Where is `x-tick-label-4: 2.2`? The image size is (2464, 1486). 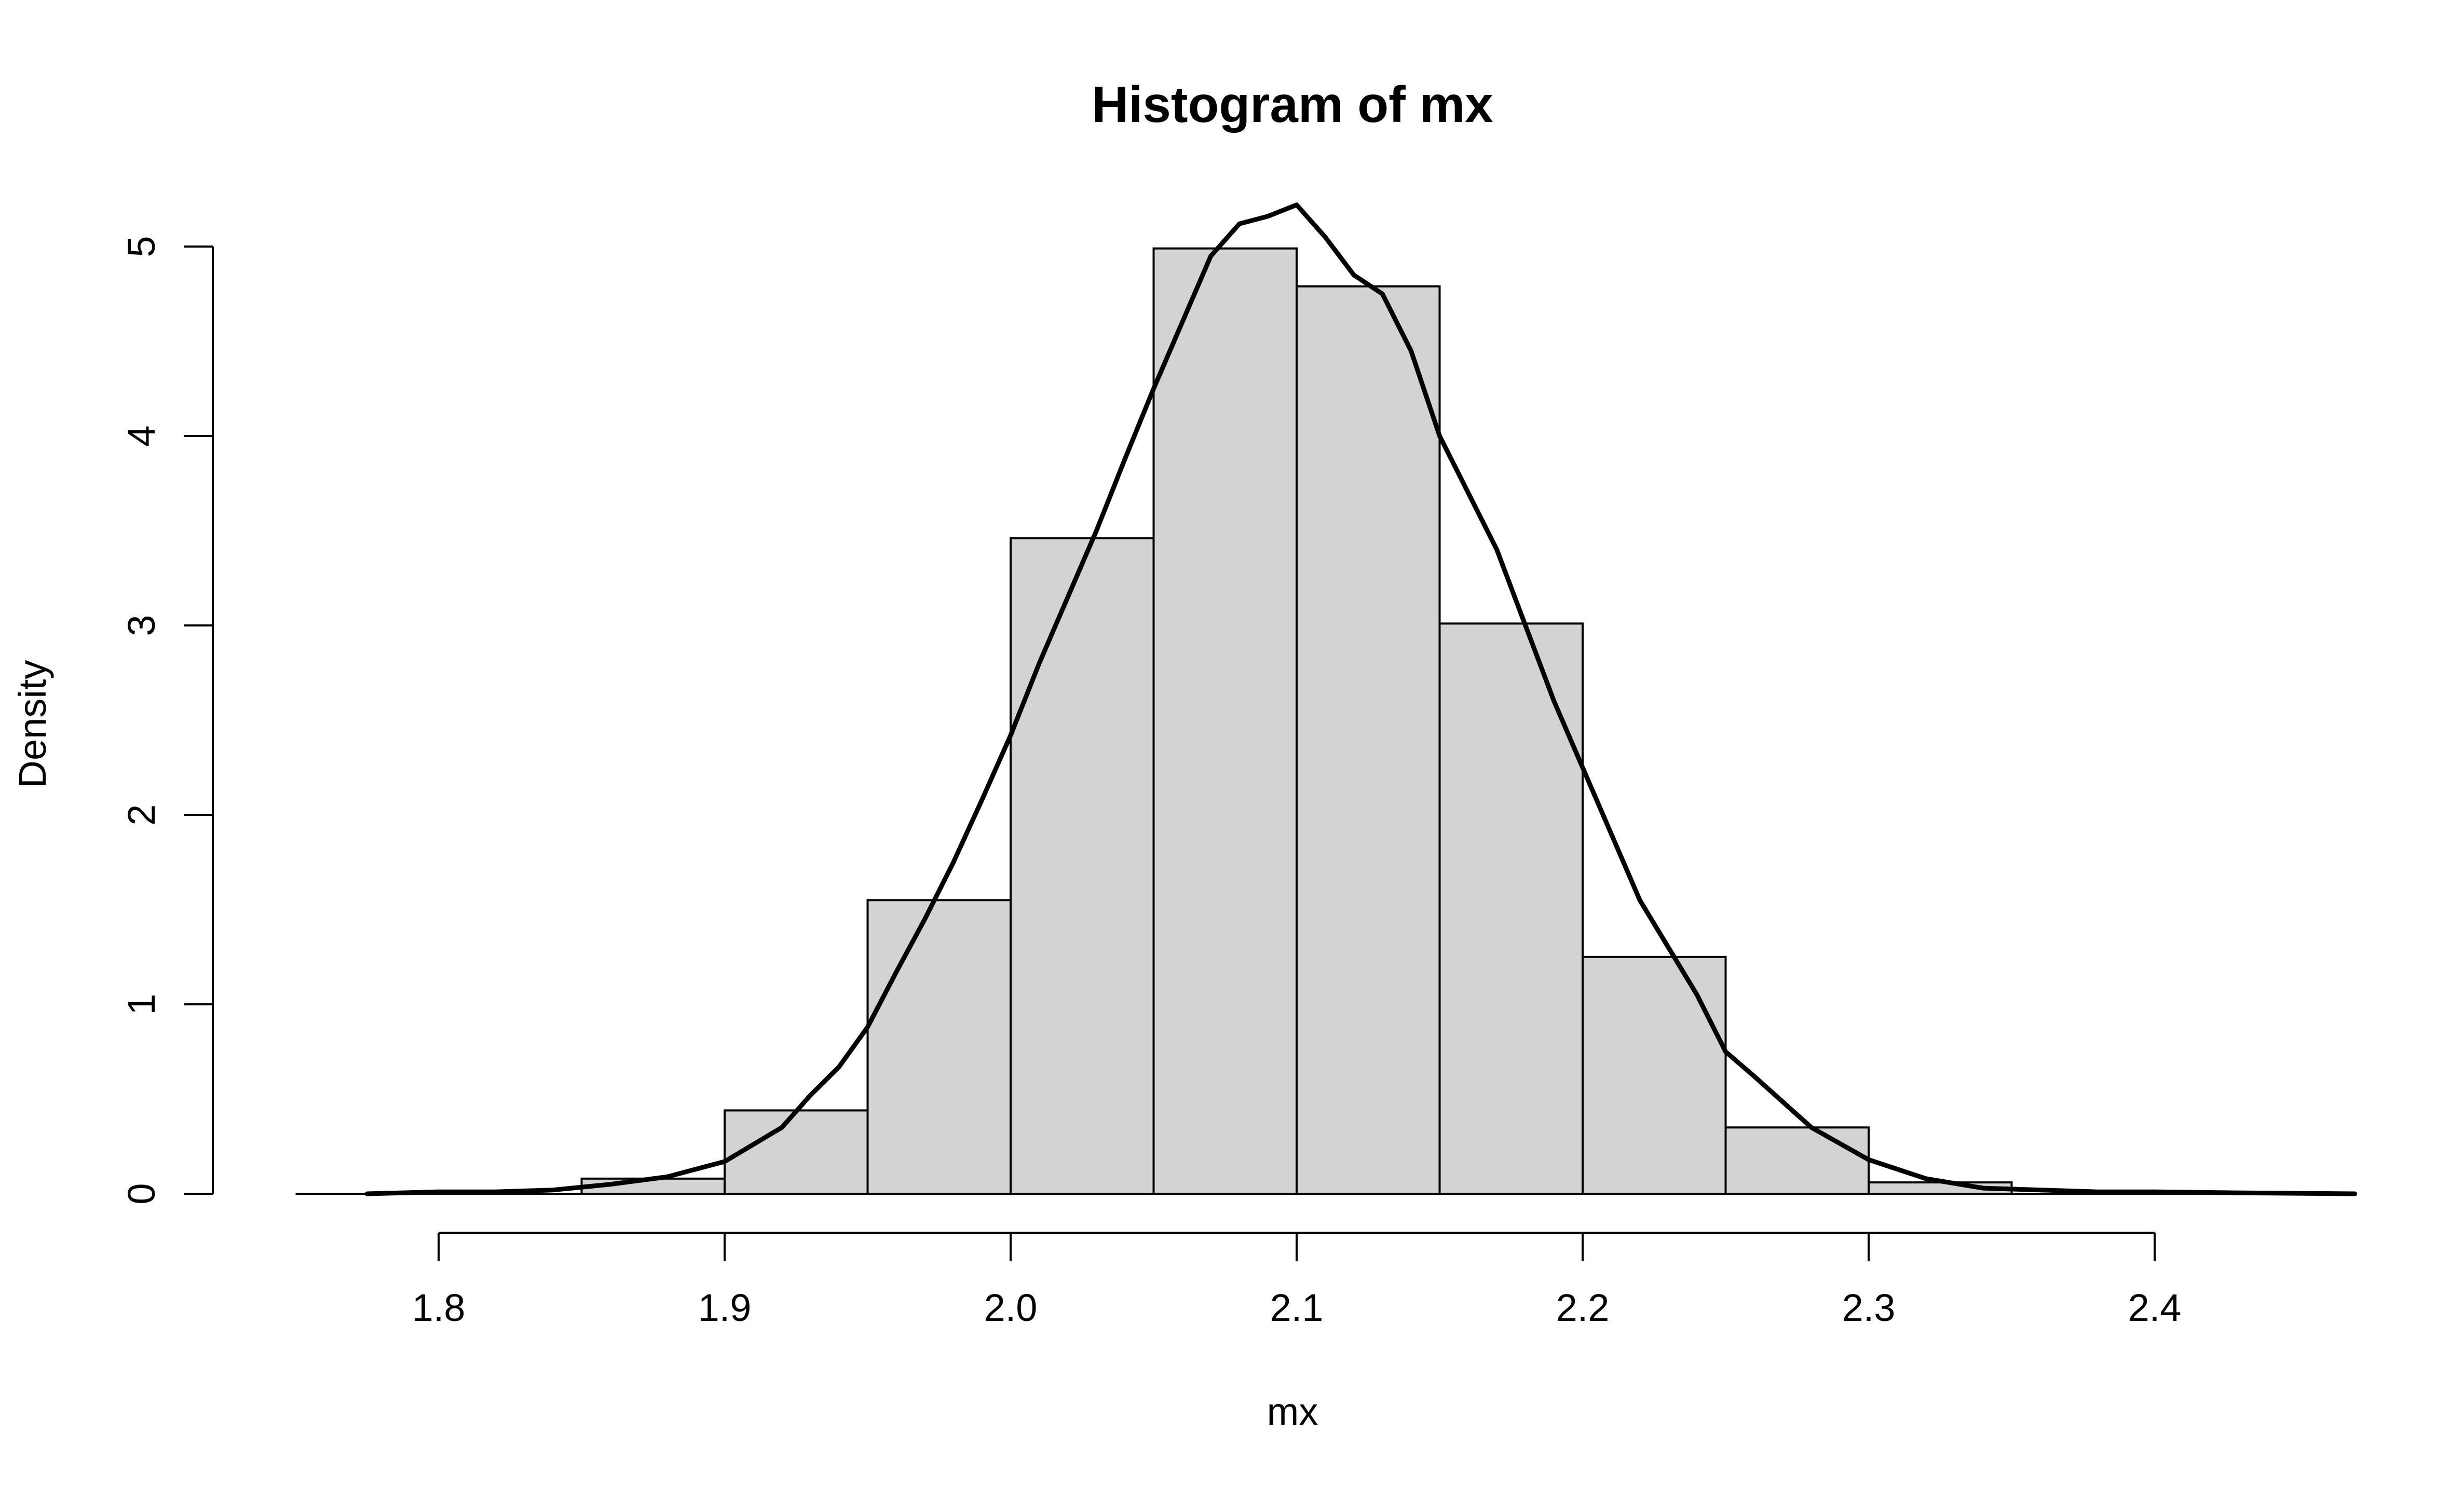 x-tick-label-4: 2.2 is located at coordinates (1583, 1307).